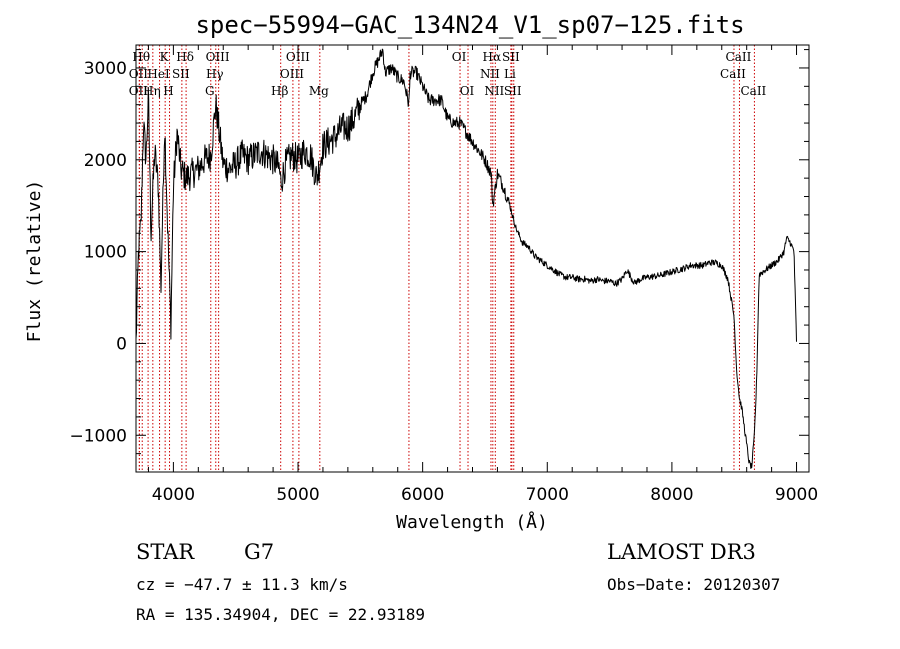  I want to click on spectral-line-label: Li, so click(510, 74).